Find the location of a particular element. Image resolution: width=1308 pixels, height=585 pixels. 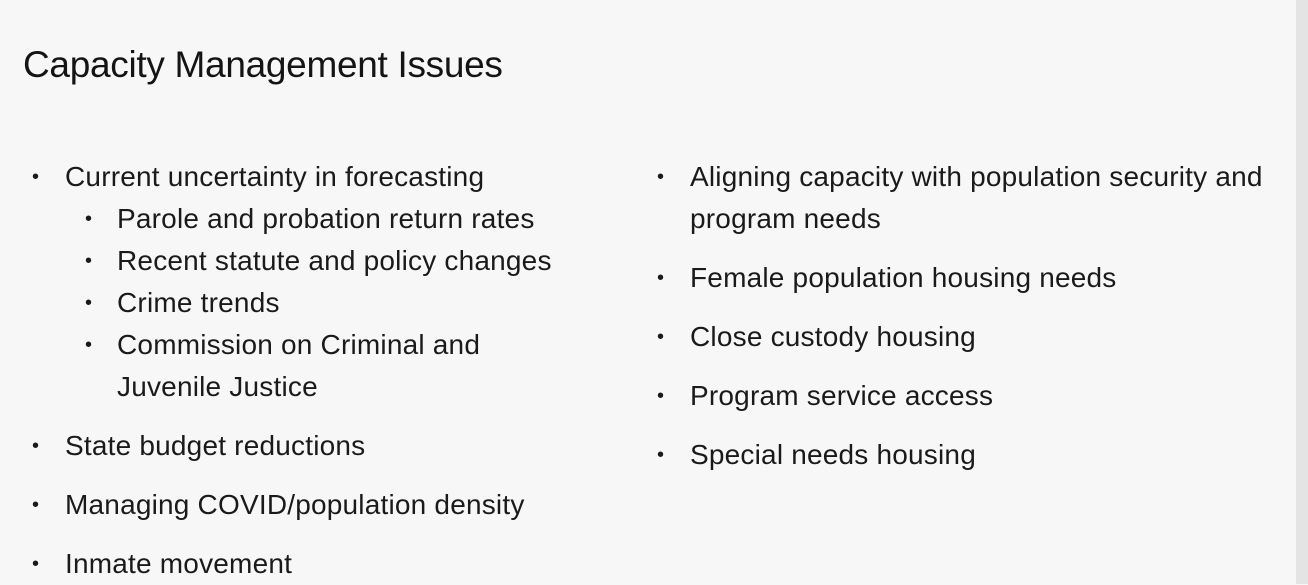

list-item-special-needs: • Special needs housing is located at coordinates (973, 455).